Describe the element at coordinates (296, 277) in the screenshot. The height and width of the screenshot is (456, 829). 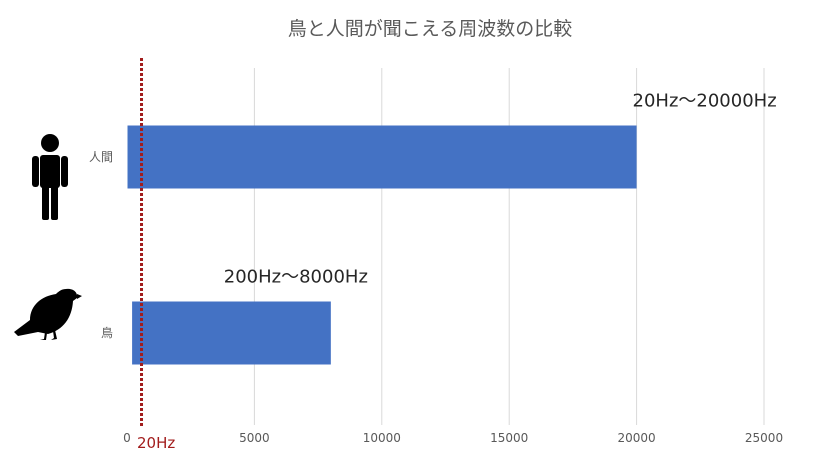
I see `range-label: 200Hz～8000Hz` at that location.